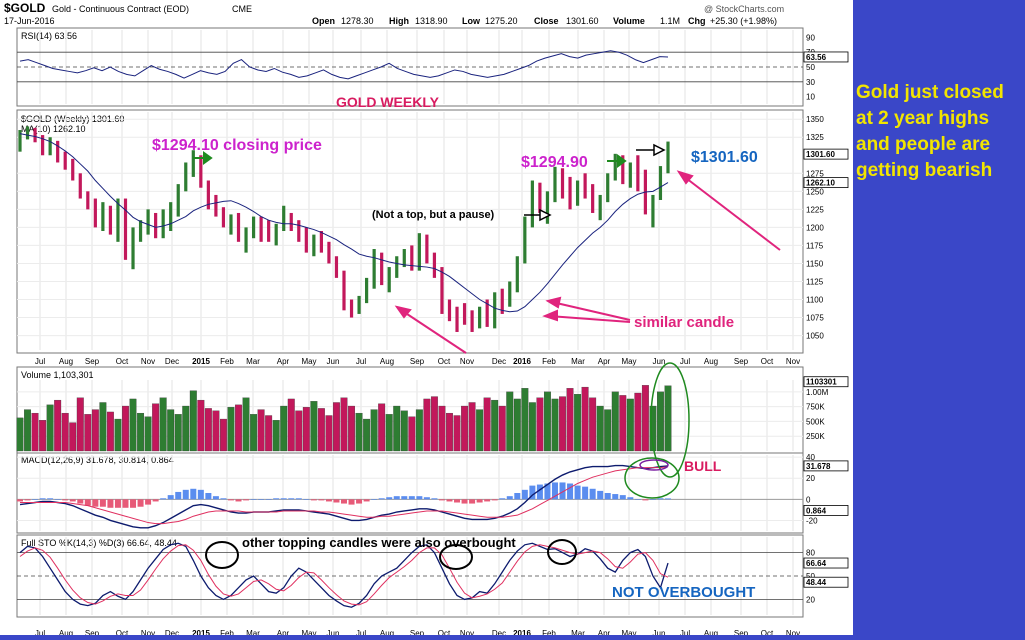 This screenshot has width=1025, height=640. Describe the element at coordinates (550, 315) in the screenshot. I see `pink-arrowhead-feb-b` at that location.